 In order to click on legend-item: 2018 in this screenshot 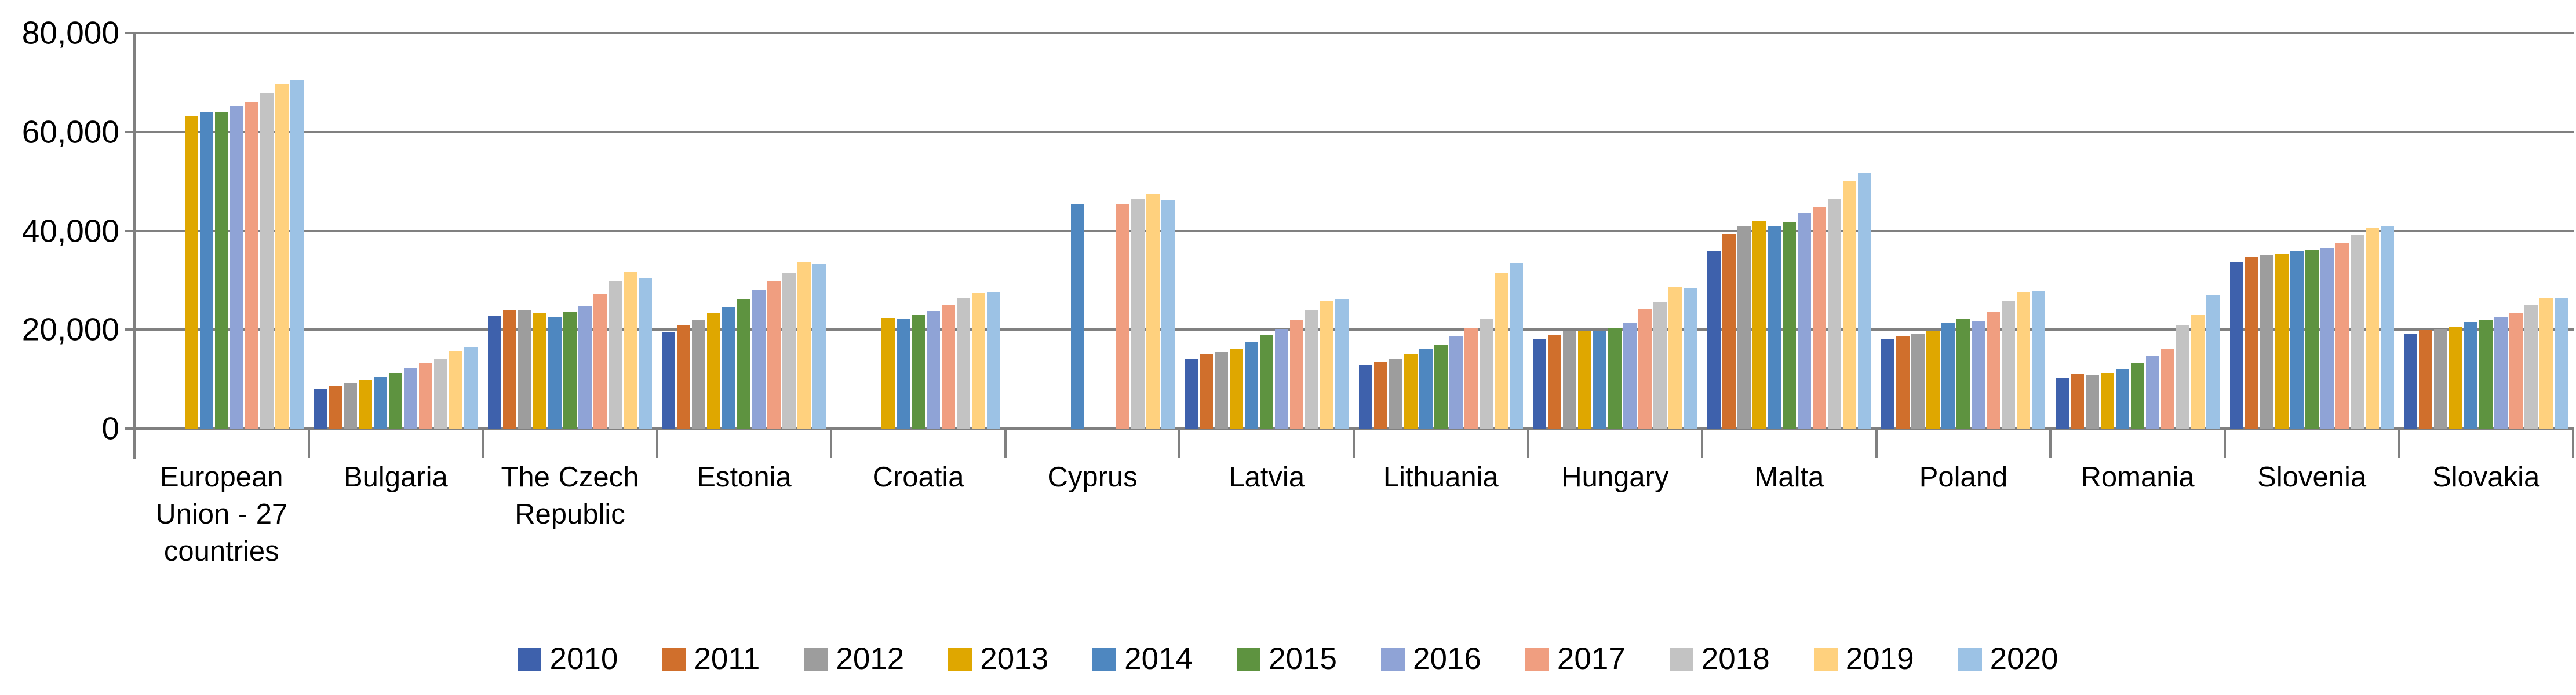, I will do `click(1720, 659)`.